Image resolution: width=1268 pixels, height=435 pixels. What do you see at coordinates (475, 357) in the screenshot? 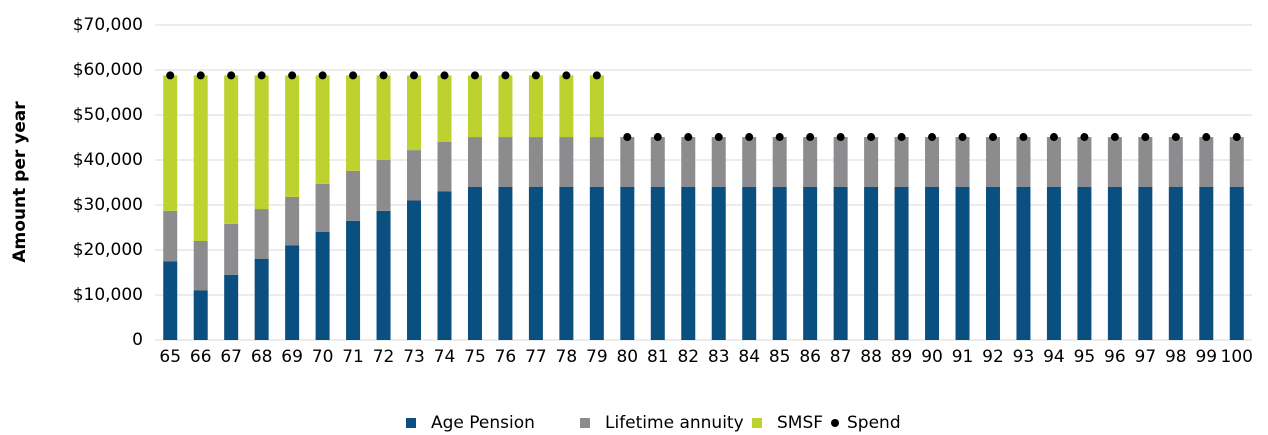
I see `x-tick-label: 75` at bounding box center [475, 357].